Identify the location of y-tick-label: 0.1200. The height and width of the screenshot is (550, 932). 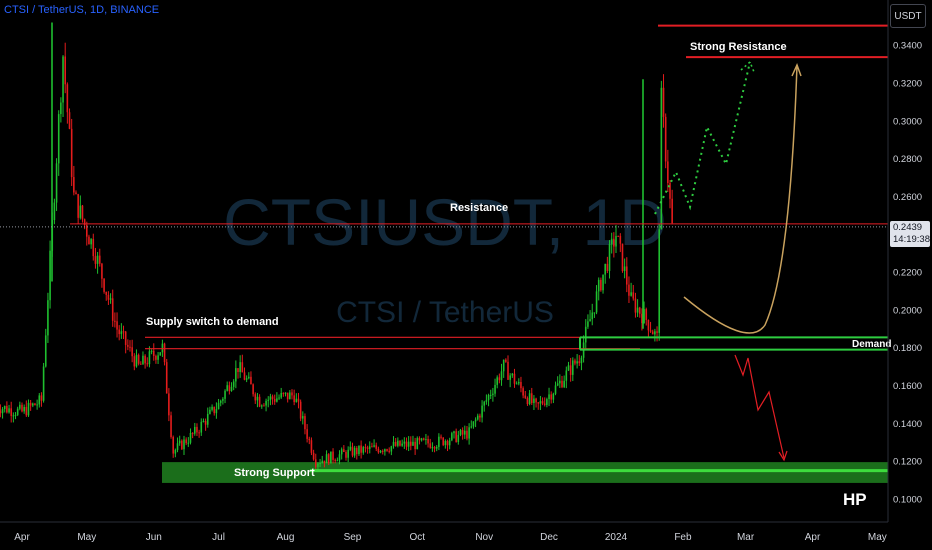
(907, 462).